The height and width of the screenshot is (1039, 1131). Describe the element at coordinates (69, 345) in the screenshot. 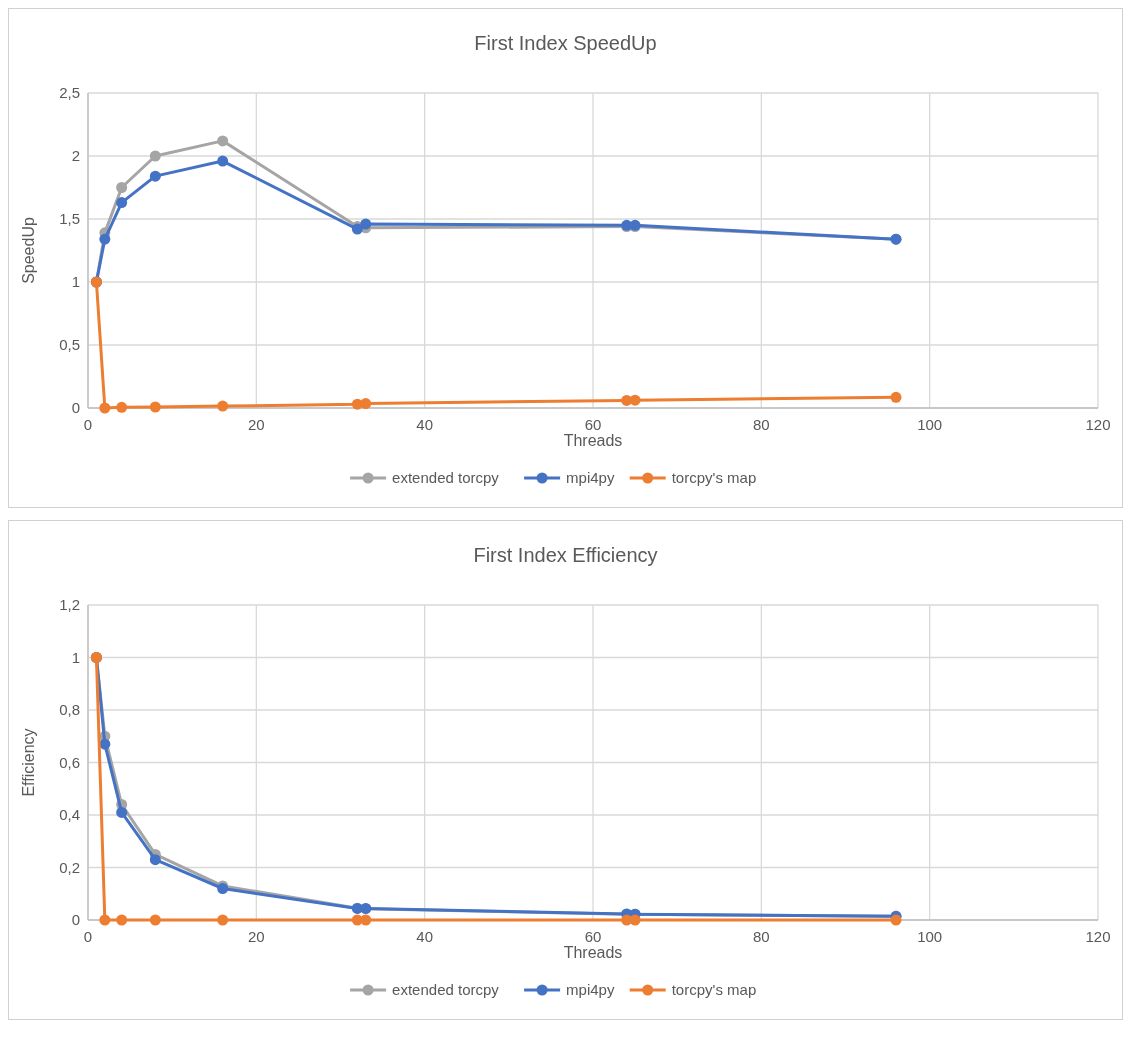

I see `y-tick-label: 0,5` at that location.